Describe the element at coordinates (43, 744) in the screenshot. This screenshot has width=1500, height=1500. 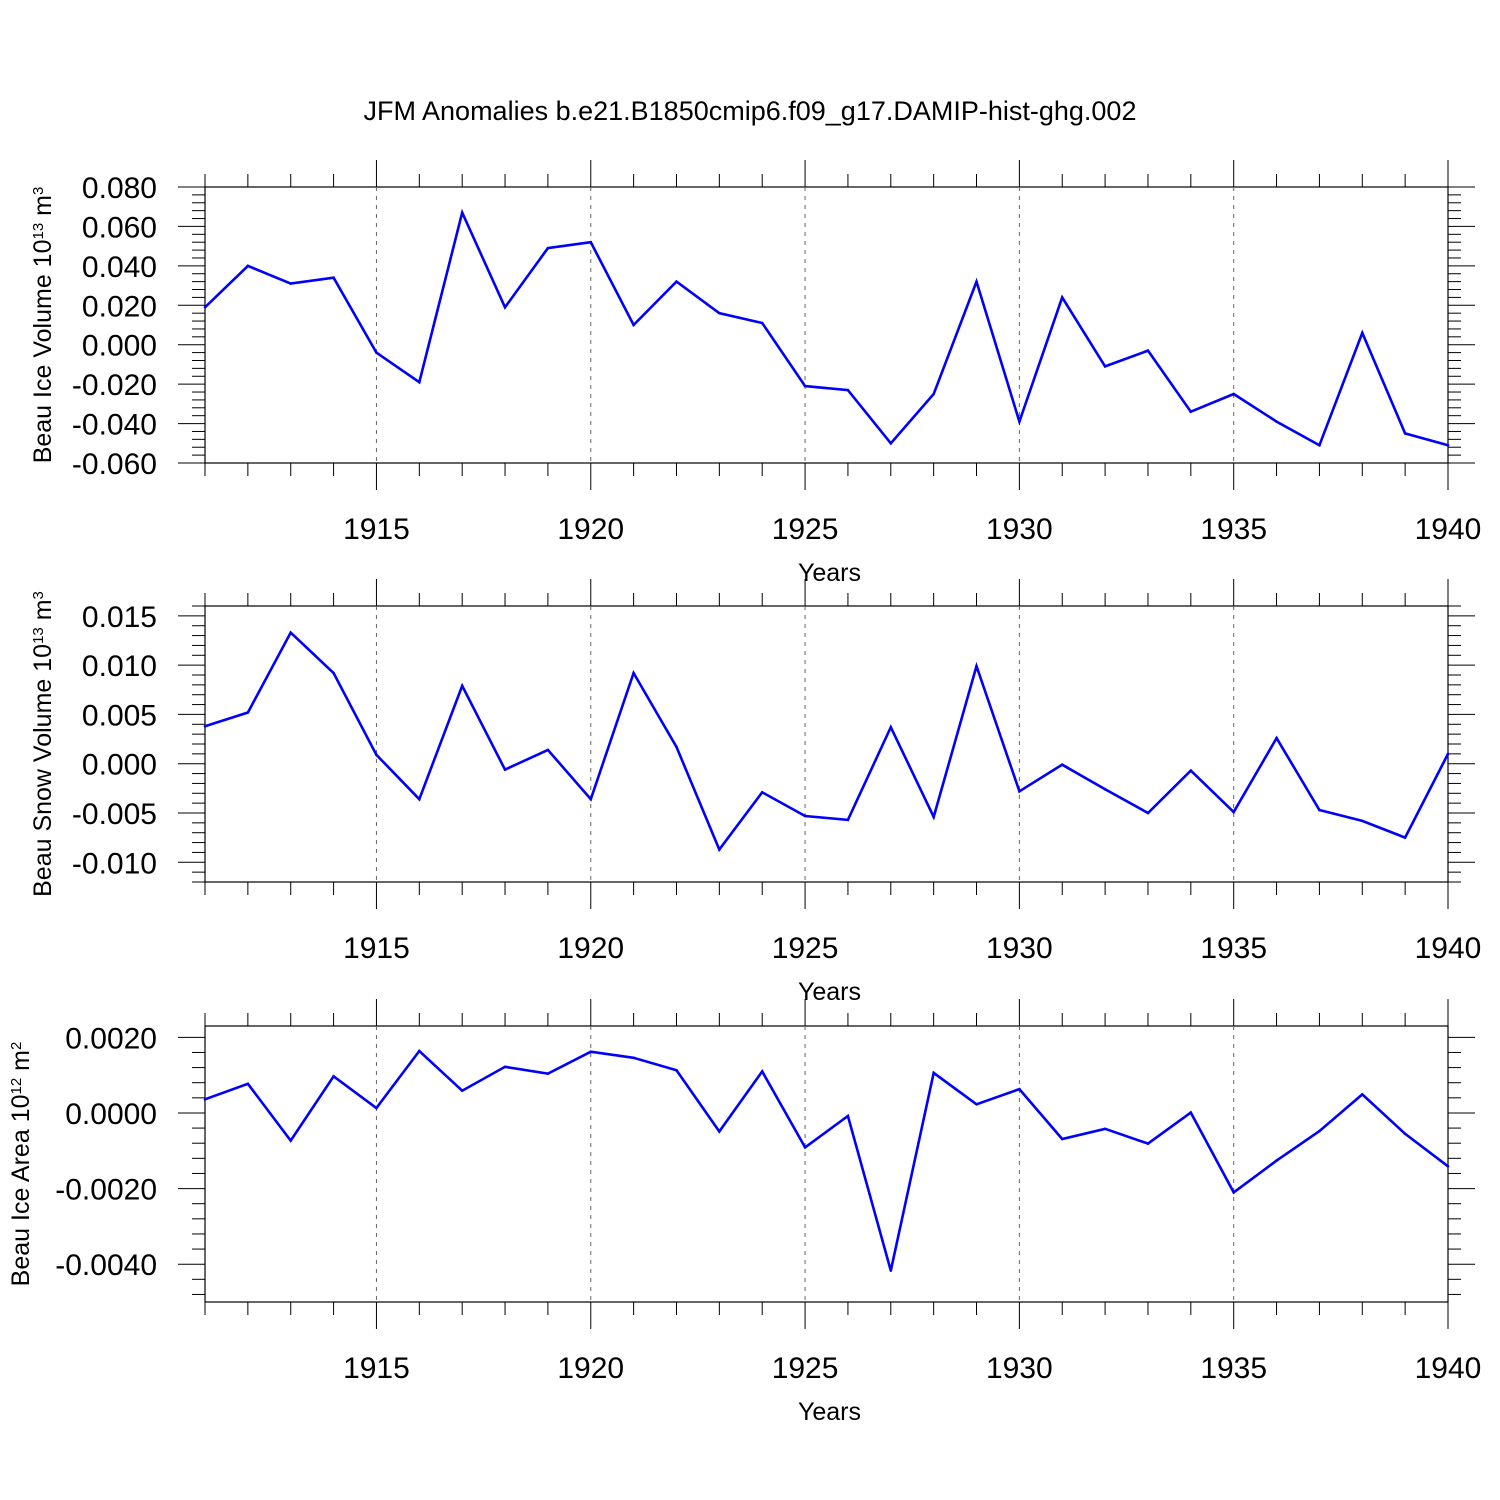
I see `y-axis-label: Beau Snow Volume 1013 m3` at that location.